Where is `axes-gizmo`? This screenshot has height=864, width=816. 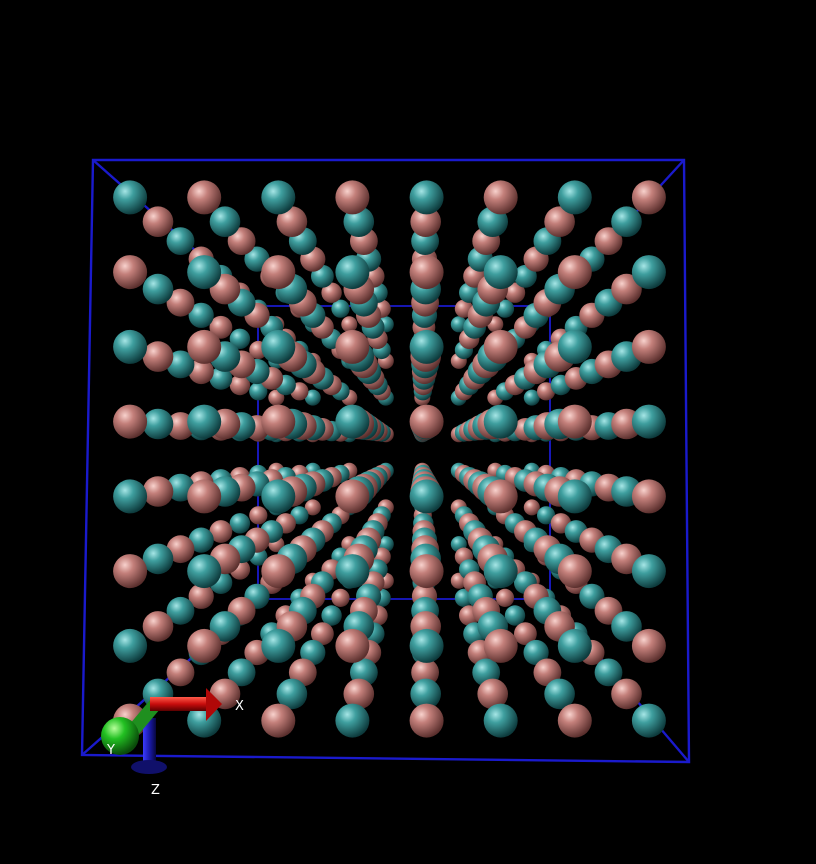
axes-gizmo is located at coordinates (161, 731).